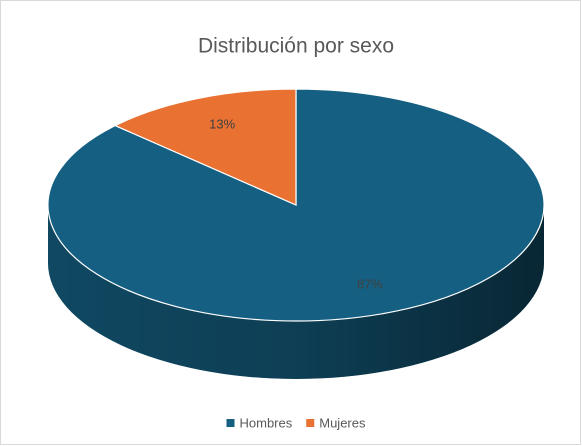 The image size is (582, 446). I want to click on data-label: 87%, so click(370, 283).